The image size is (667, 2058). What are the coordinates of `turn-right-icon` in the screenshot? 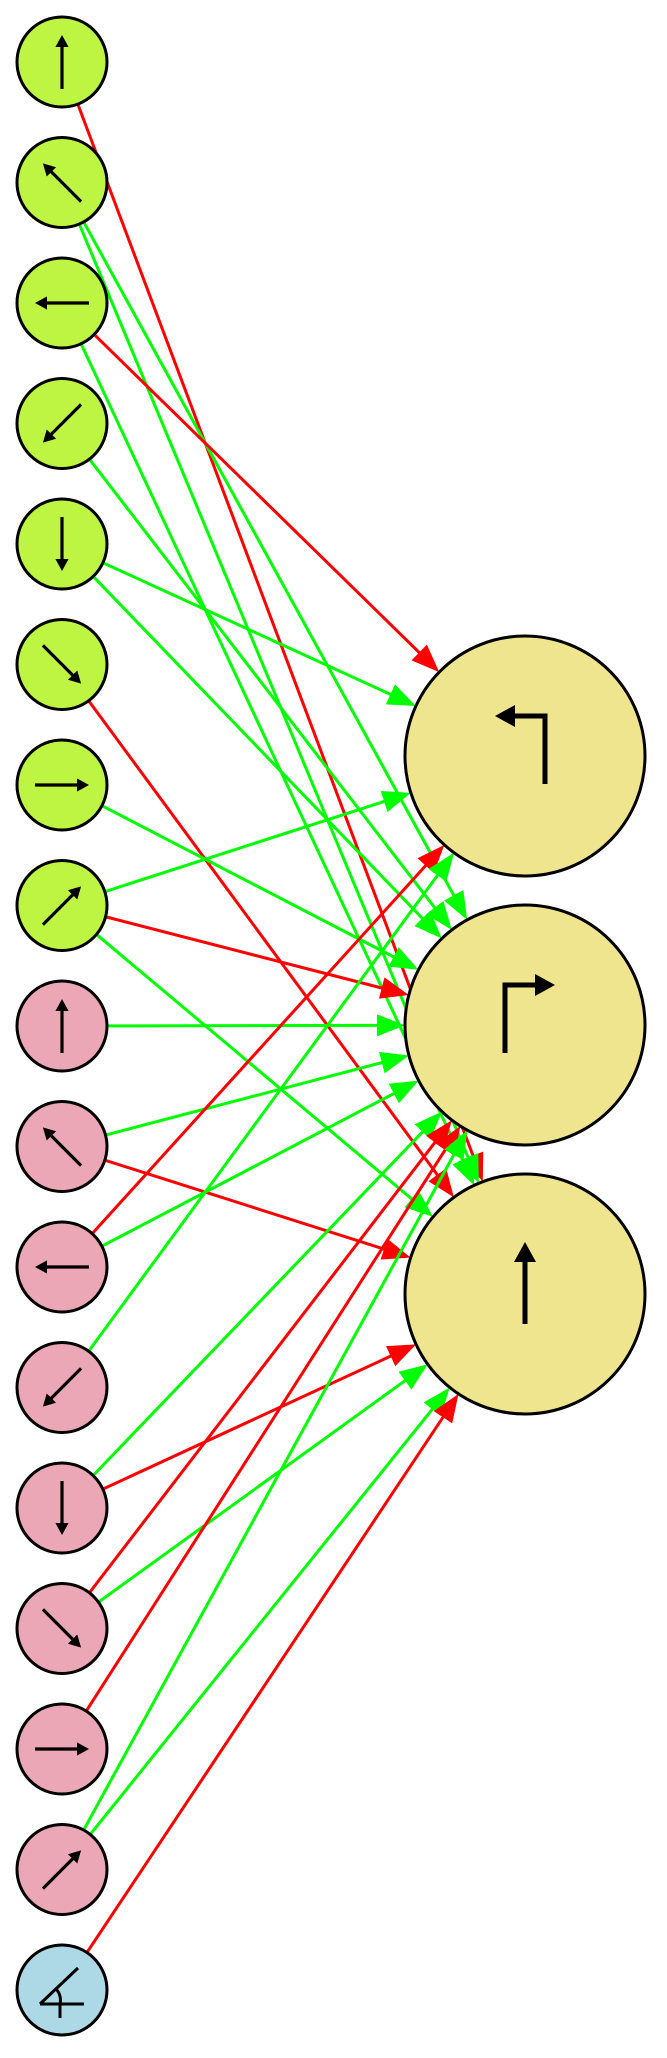 It's located at (528, 1013).